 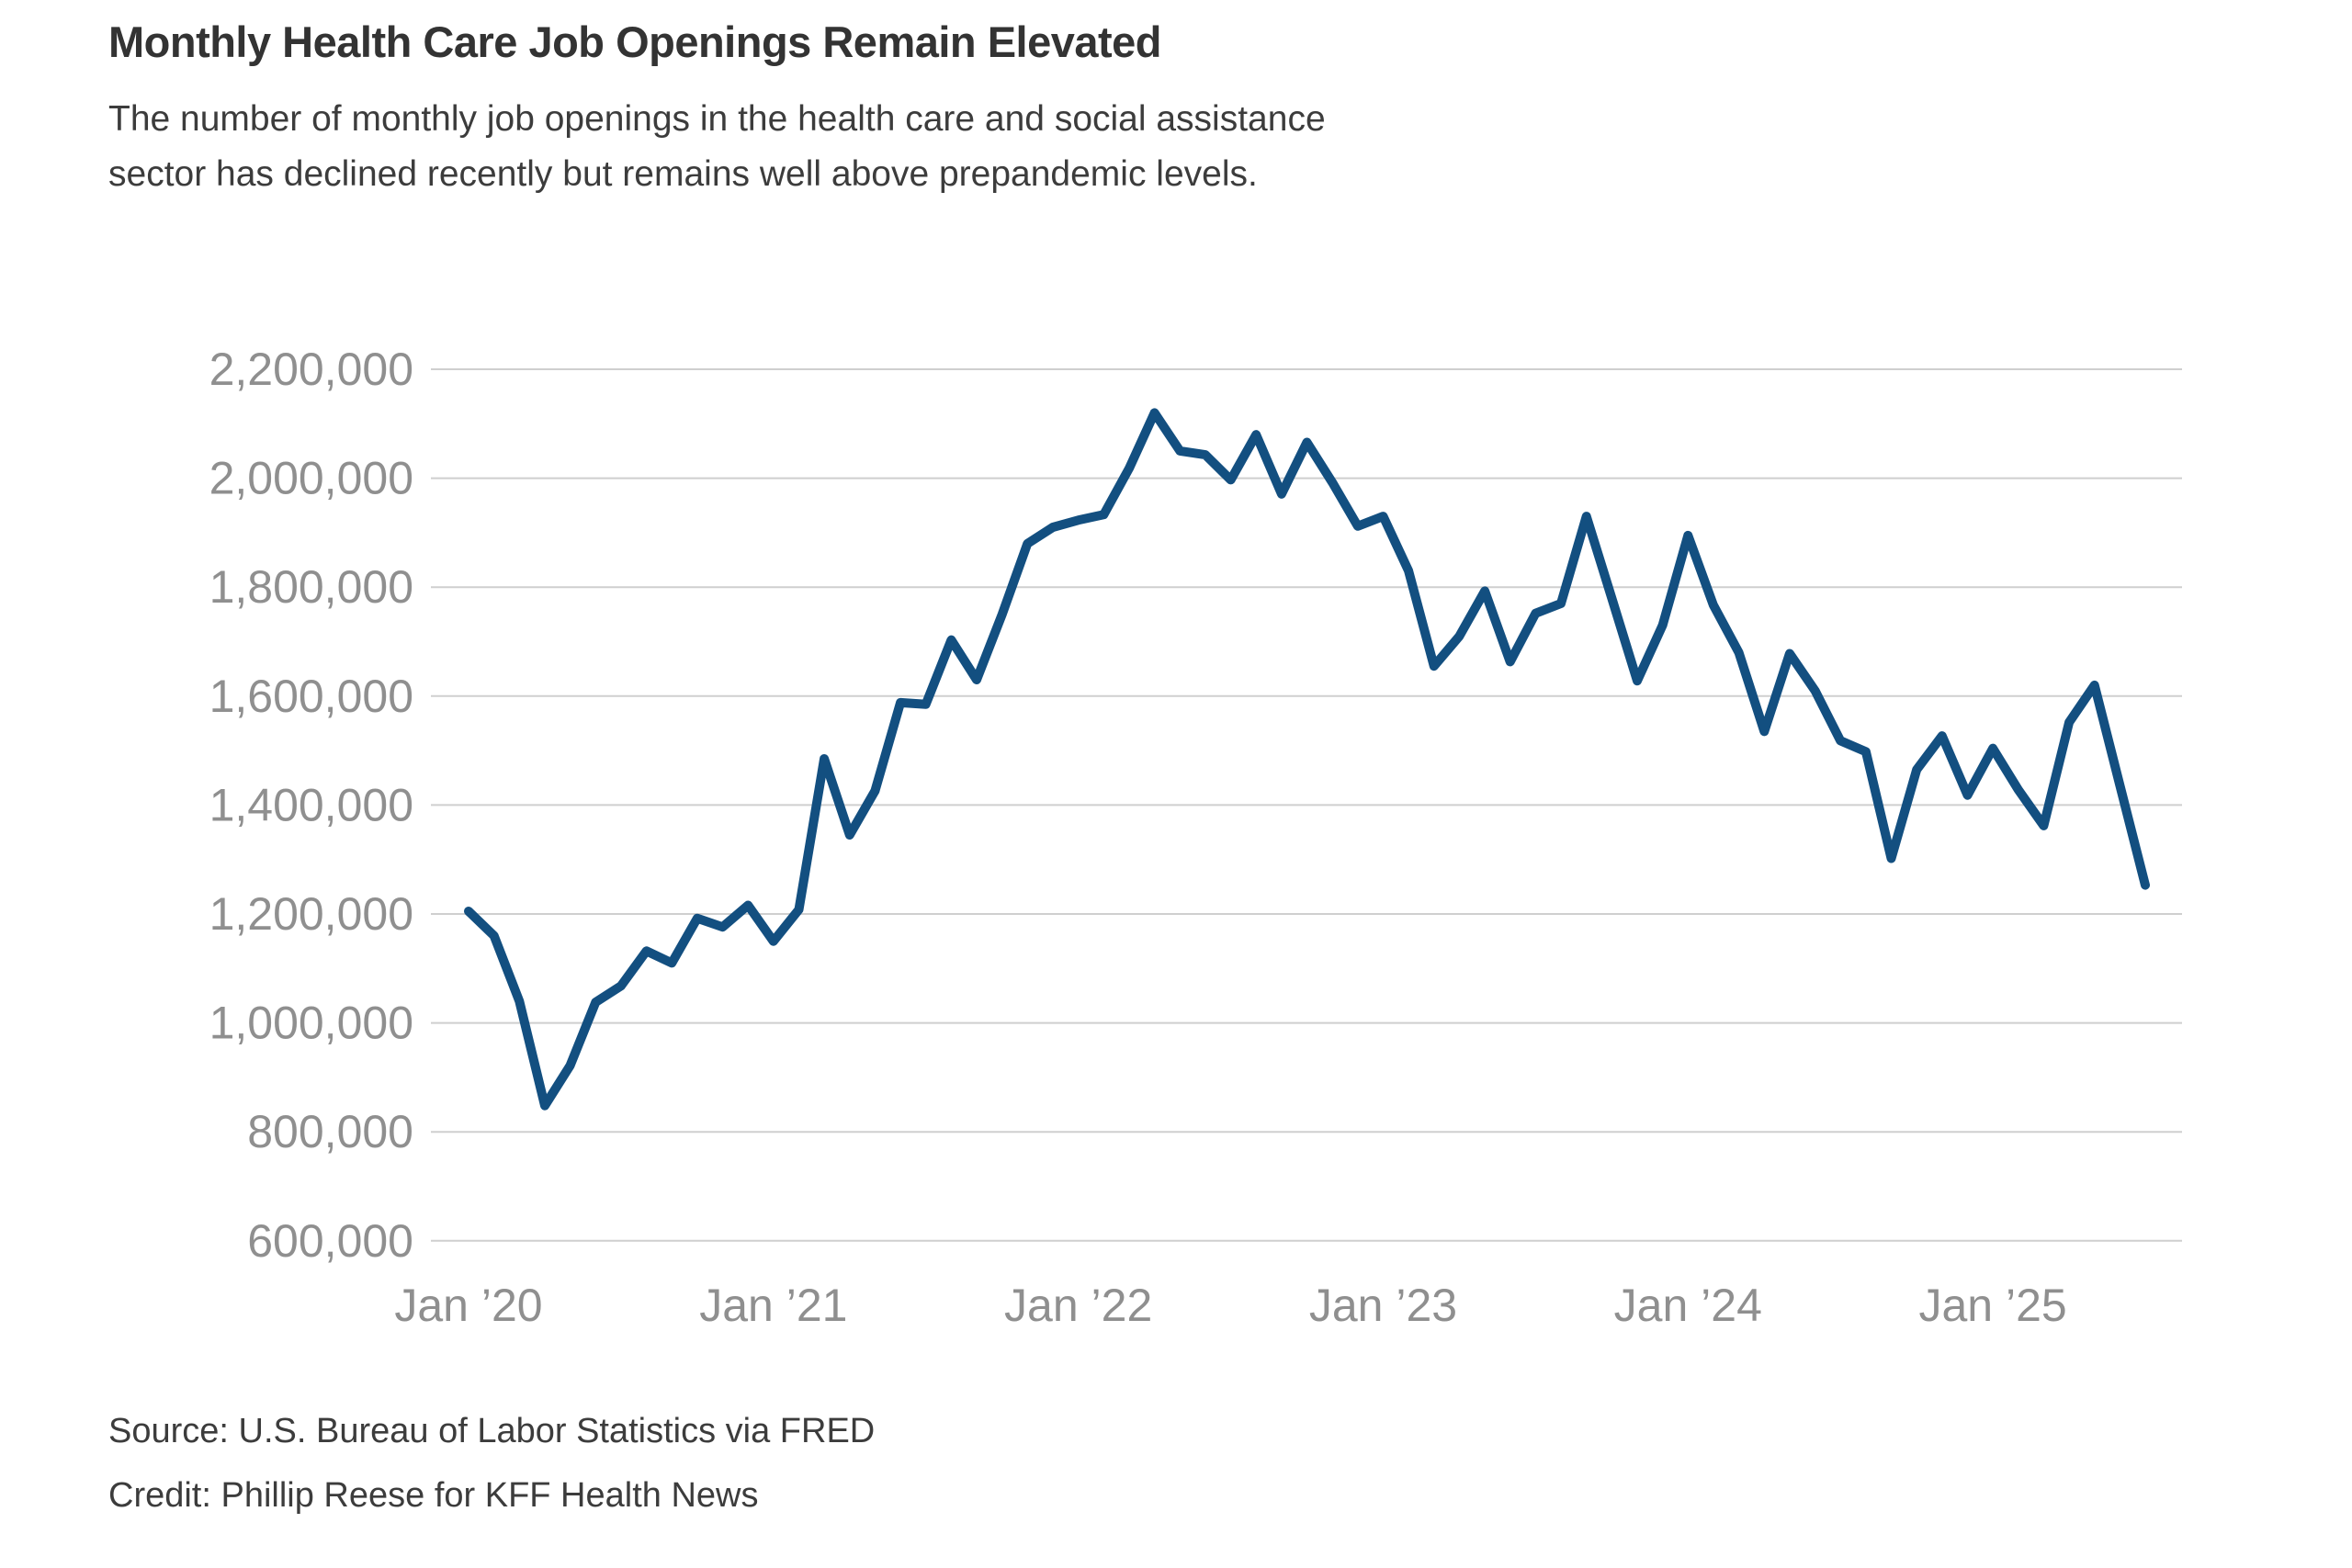 What do you see at coordinates (311, 587) in the screenshot?
I see `y-tick-label: 1,800,000` at bounding box center [311, 587].